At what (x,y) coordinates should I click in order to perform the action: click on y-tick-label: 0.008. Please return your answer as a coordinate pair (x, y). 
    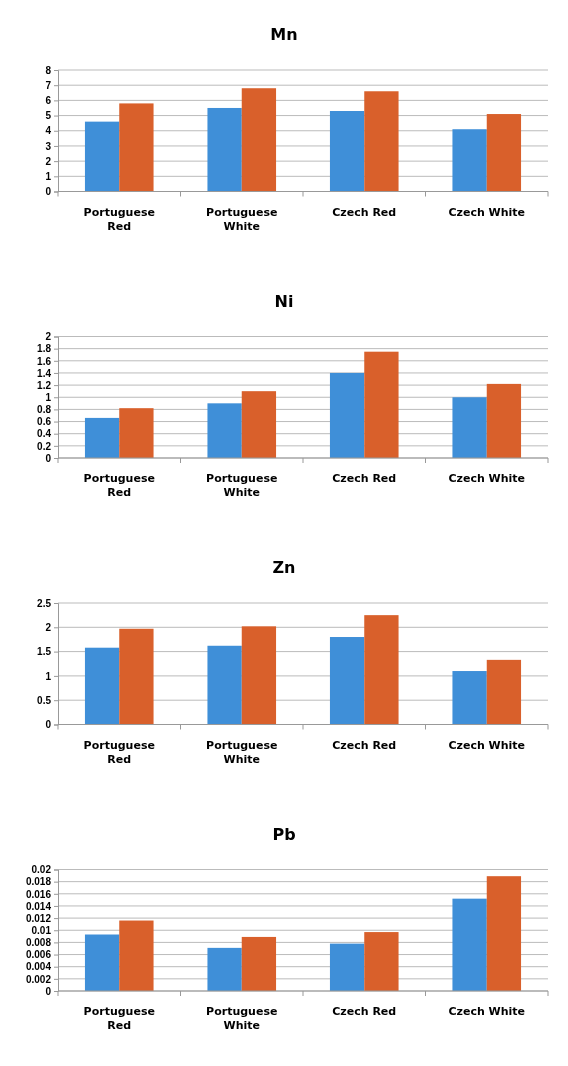
    Looking at the image, I should click on (38, 943).